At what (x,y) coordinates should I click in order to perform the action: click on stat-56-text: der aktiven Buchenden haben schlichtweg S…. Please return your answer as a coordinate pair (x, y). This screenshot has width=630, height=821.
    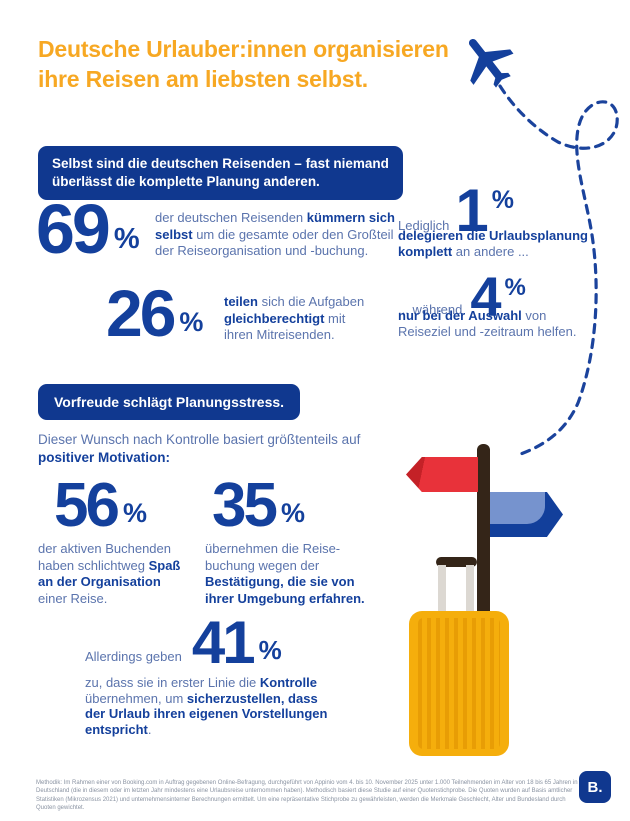
    Looking at the image, I should click on (109, 573).